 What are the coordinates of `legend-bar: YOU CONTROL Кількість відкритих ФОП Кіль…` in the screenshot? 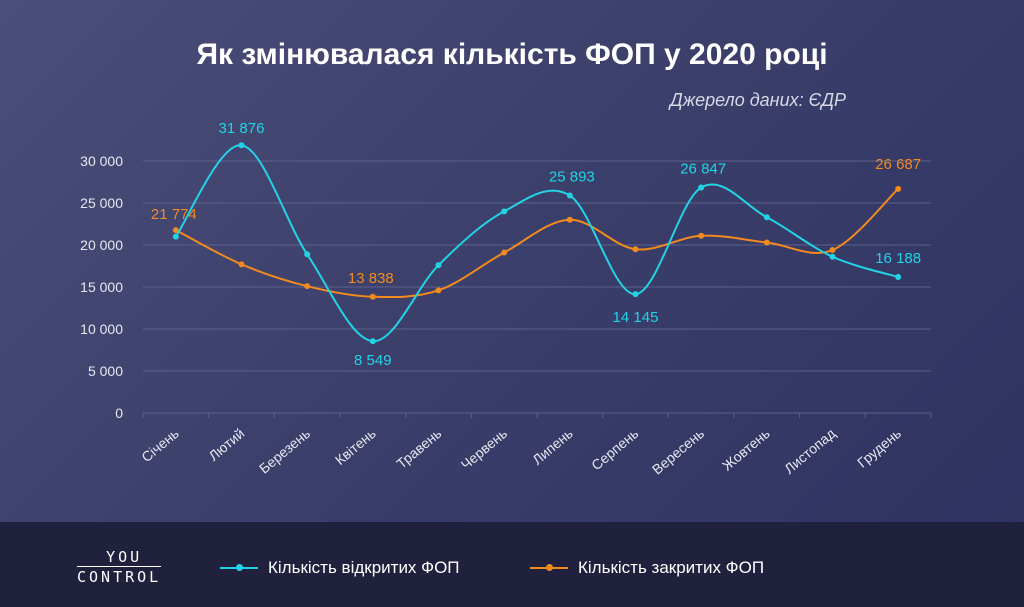 It's located at (512, 564).